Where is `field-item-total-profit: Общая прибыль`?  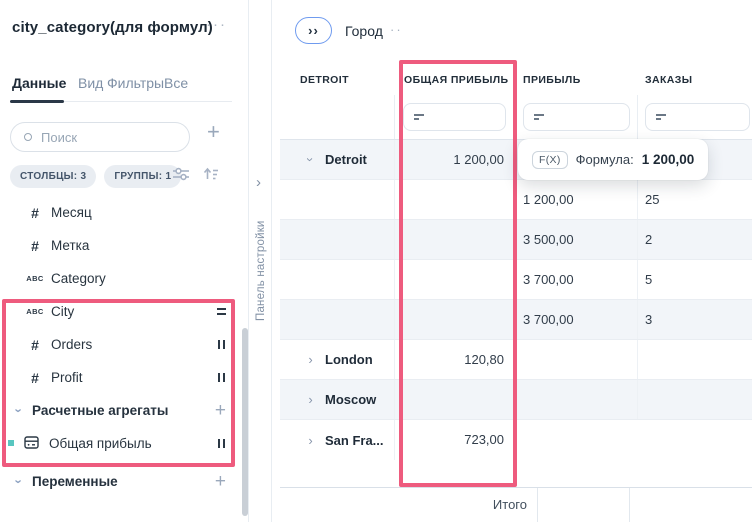
field-item-total-profit: Общая прибыль is located at coordinates (124, 443).